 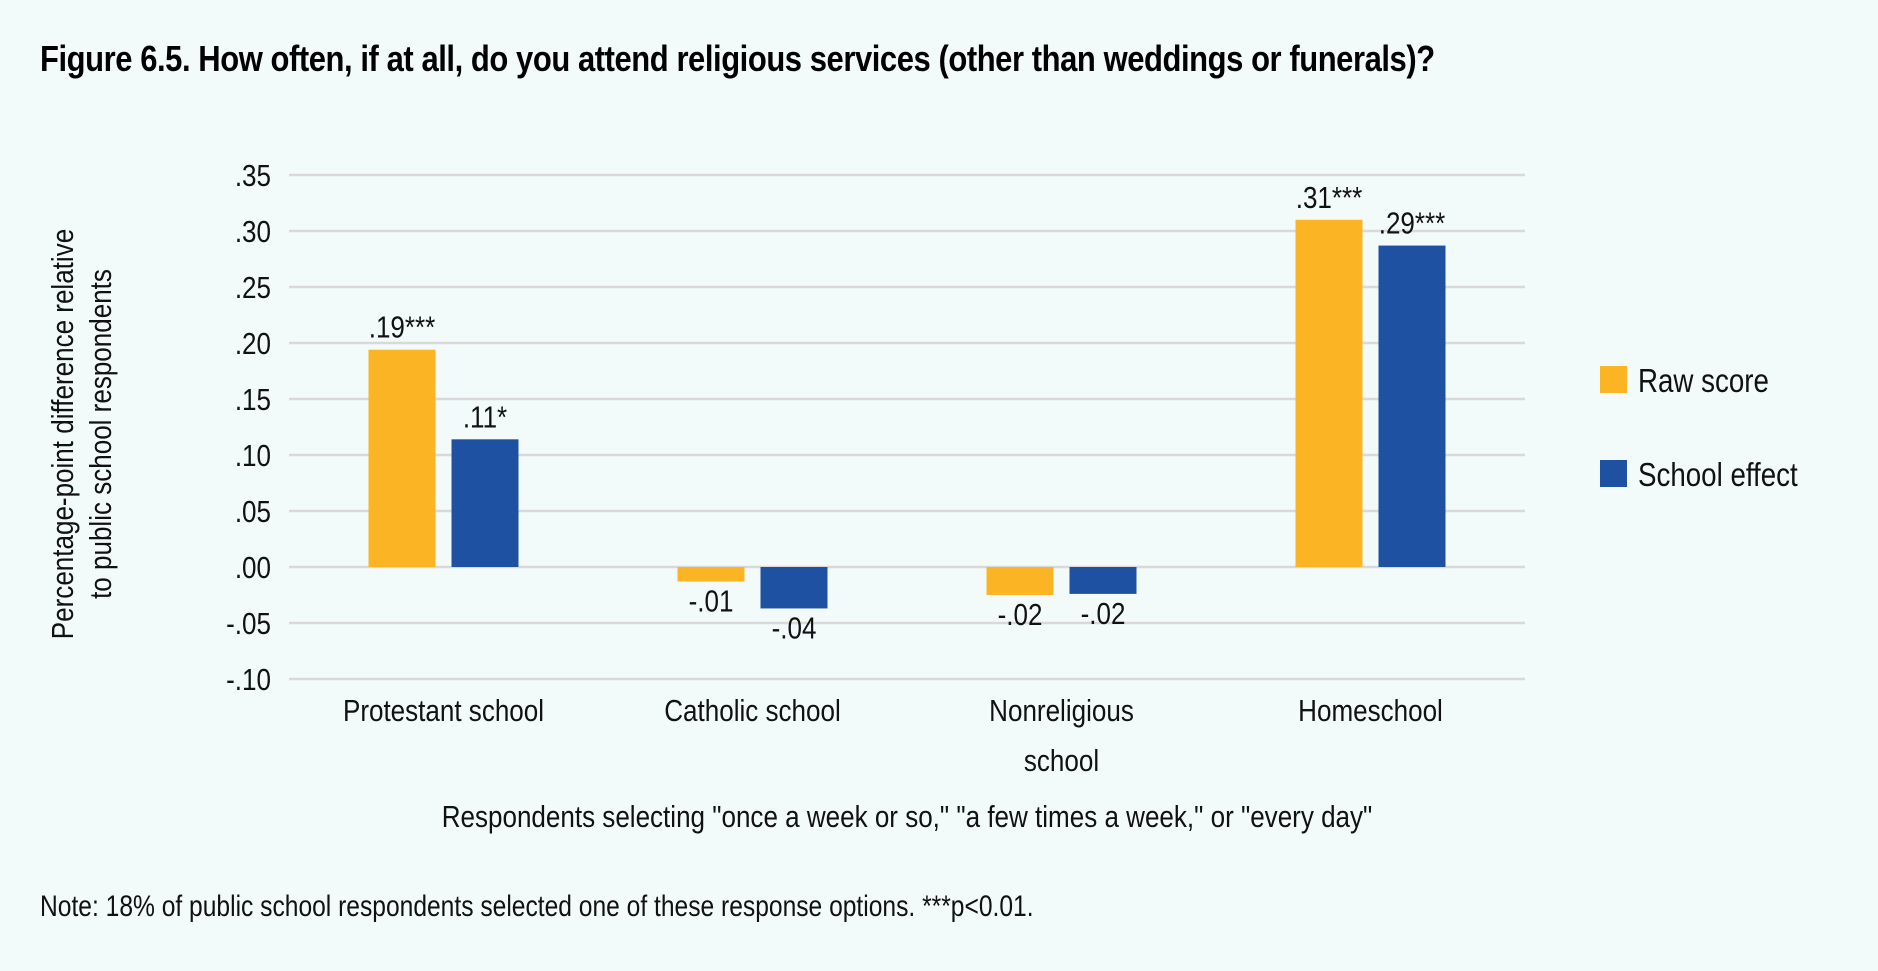 What do you see at coordinates (253, 512) in the screenshot?
I see `y-tick-label: .05` at bounding box center [253, 512].